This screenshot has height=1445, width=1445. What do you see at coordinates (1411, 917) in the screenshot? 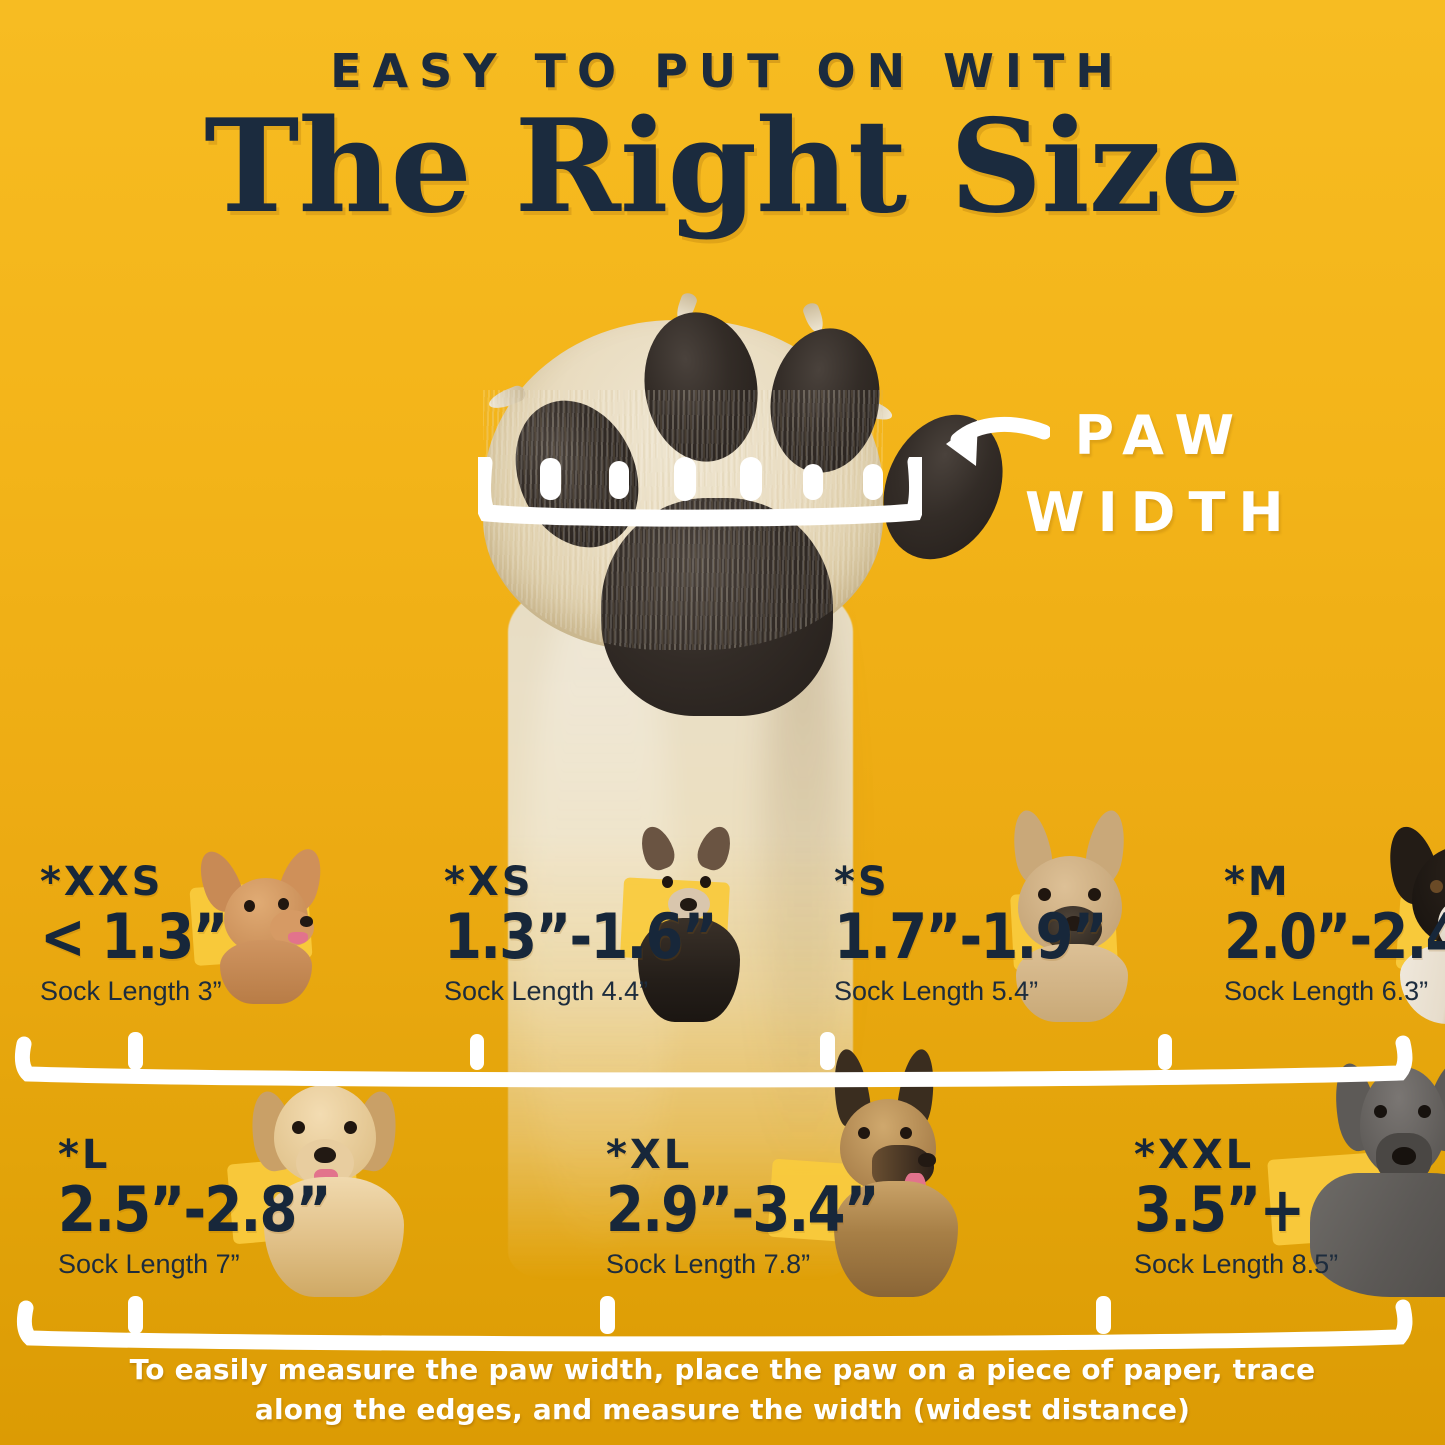
I see `dog-photo-bernese-mountain-dog` at bounding box center [1411, 917].